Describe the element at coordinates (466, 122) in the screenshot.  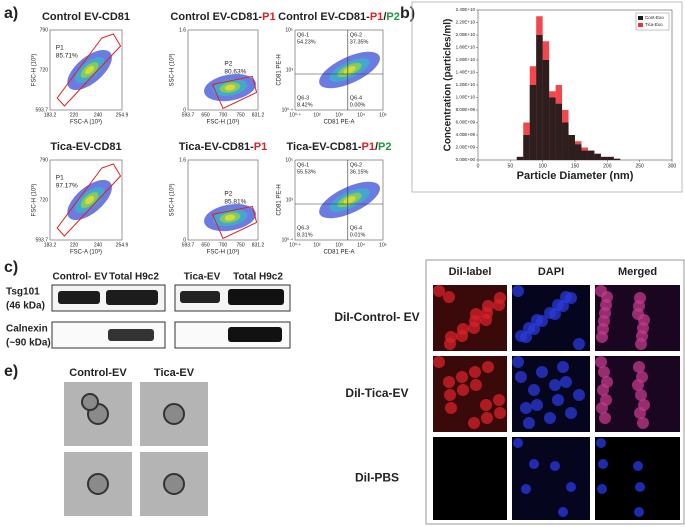
I see `y-tick-label: 6.00E+09` at that location.